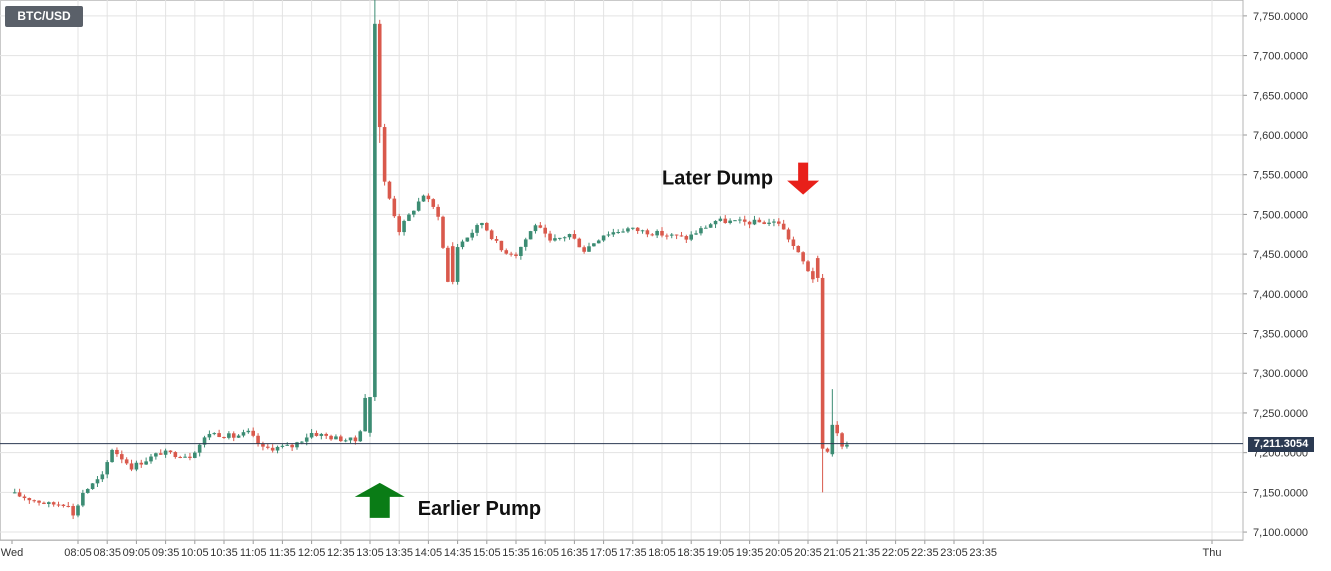  Describe the element at coordinates (545, 553) in the screenshot. I see `x-tick-label: 16:05` at that location.